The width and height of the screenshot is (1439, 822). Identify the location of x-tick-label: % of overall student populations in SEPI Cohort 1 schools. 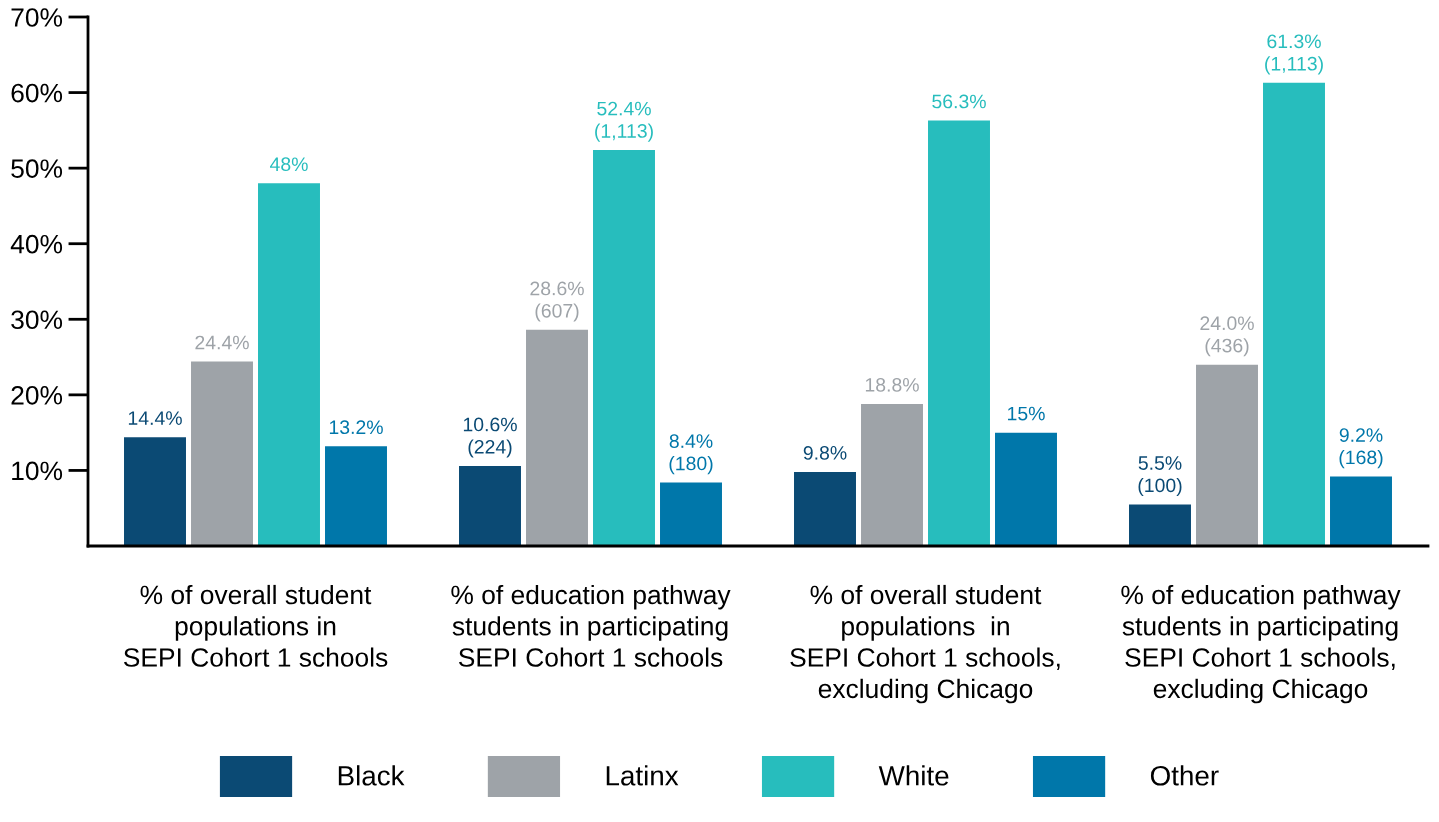
(255, 625).